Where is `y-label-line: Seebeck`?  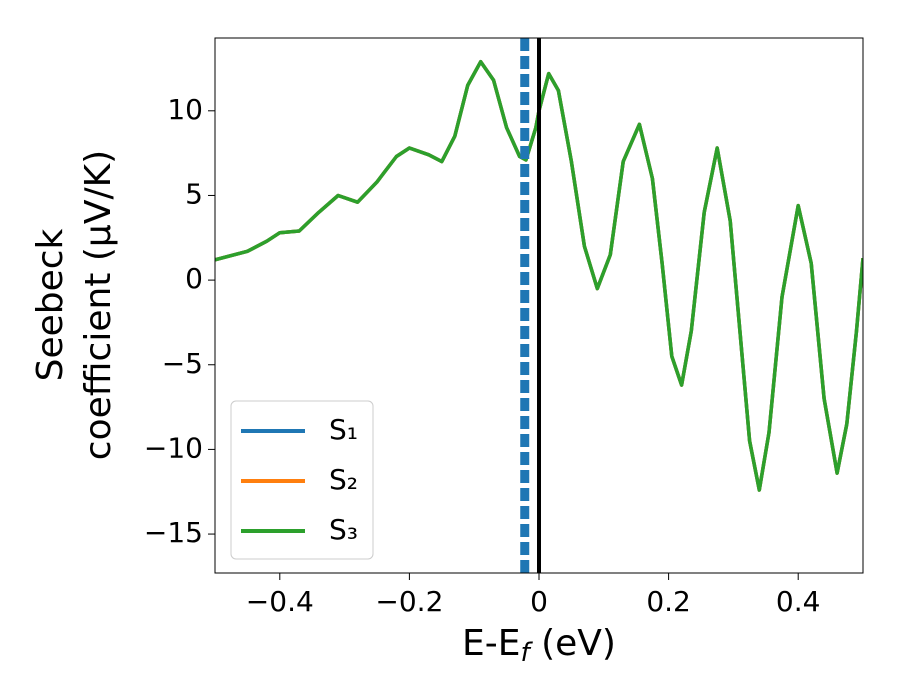 y-label-line: Seebeck is located at coordinates (50, 304).